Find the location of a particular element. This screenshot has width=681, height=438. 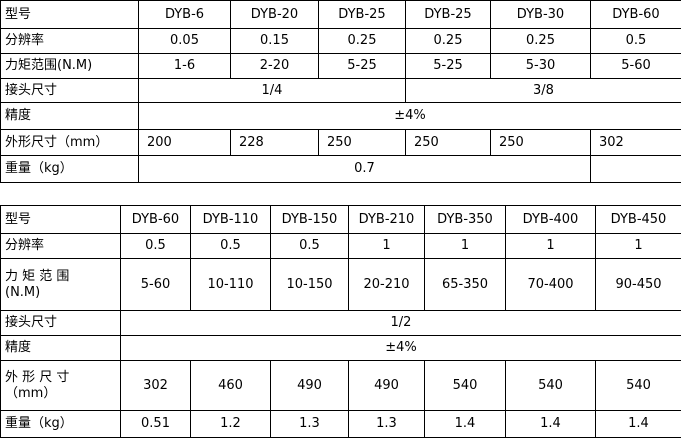

table-cell: 2-20 is located at coordinates (274, 66).